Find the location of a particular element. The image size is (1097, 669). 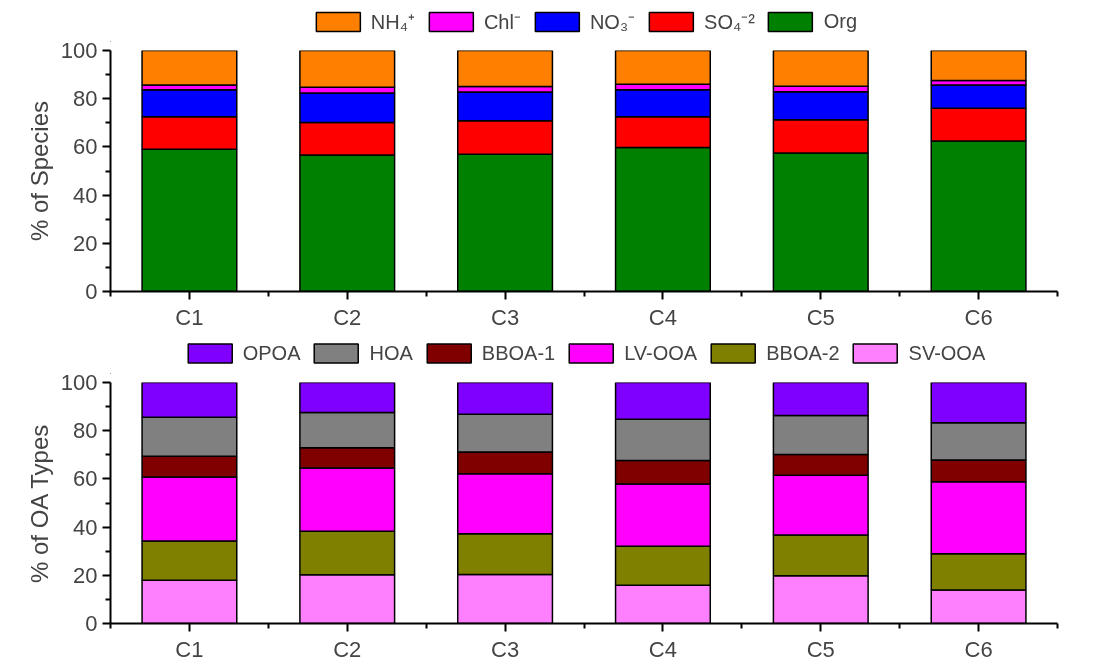

legend-label: Org is located at coordinates (840, 21).